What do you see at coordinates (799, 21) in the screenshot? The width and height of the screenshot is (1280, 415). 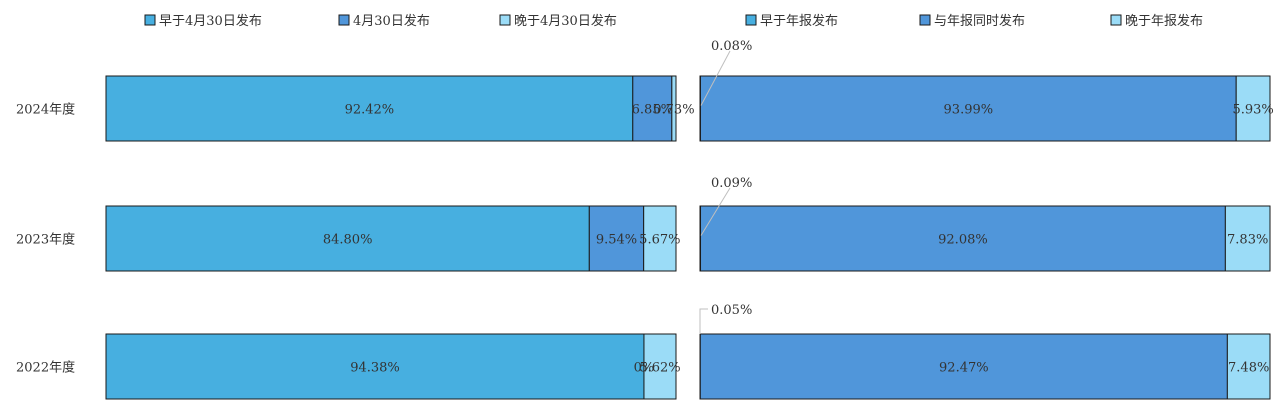 I see `legend-label: 早于年报发布` at bounding box center [799, 21].